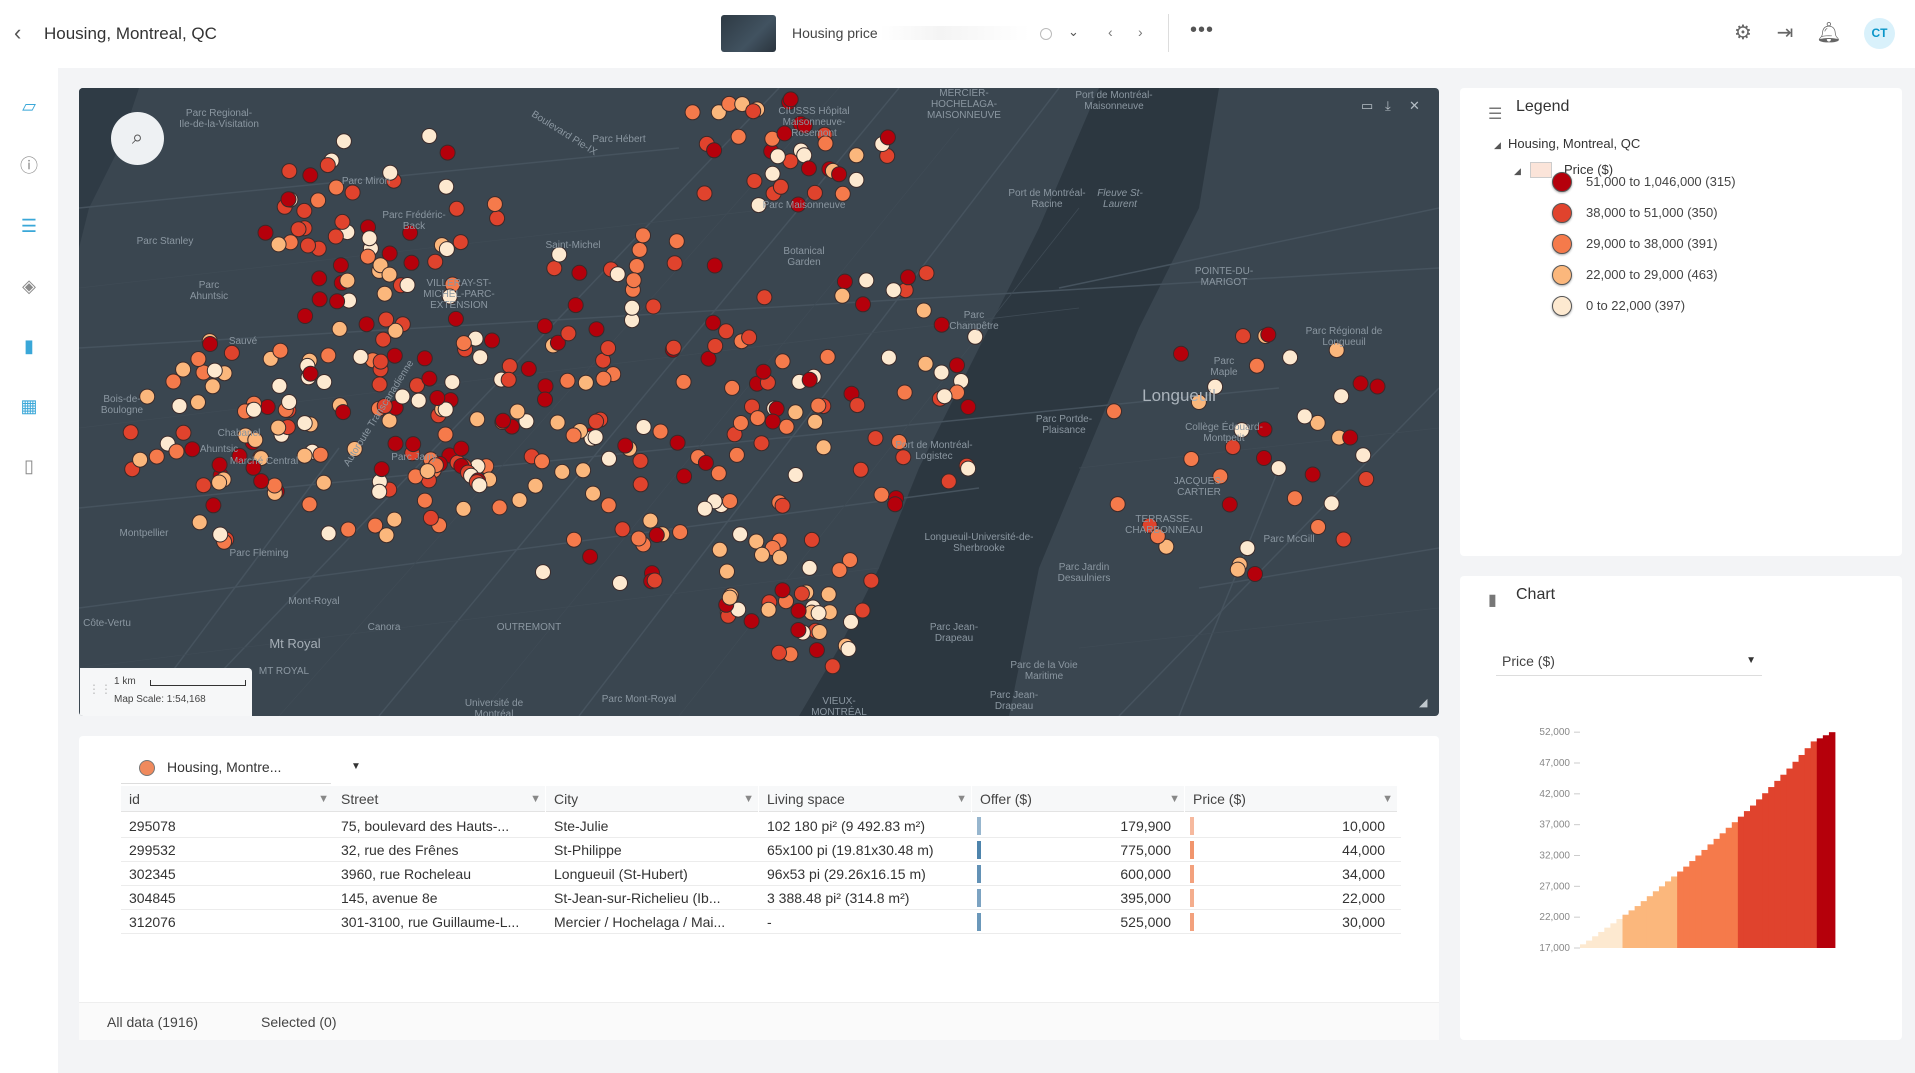 This screenshot has width=1915, height=1073. I want to click on map-thumbnail, so click(748, 33).